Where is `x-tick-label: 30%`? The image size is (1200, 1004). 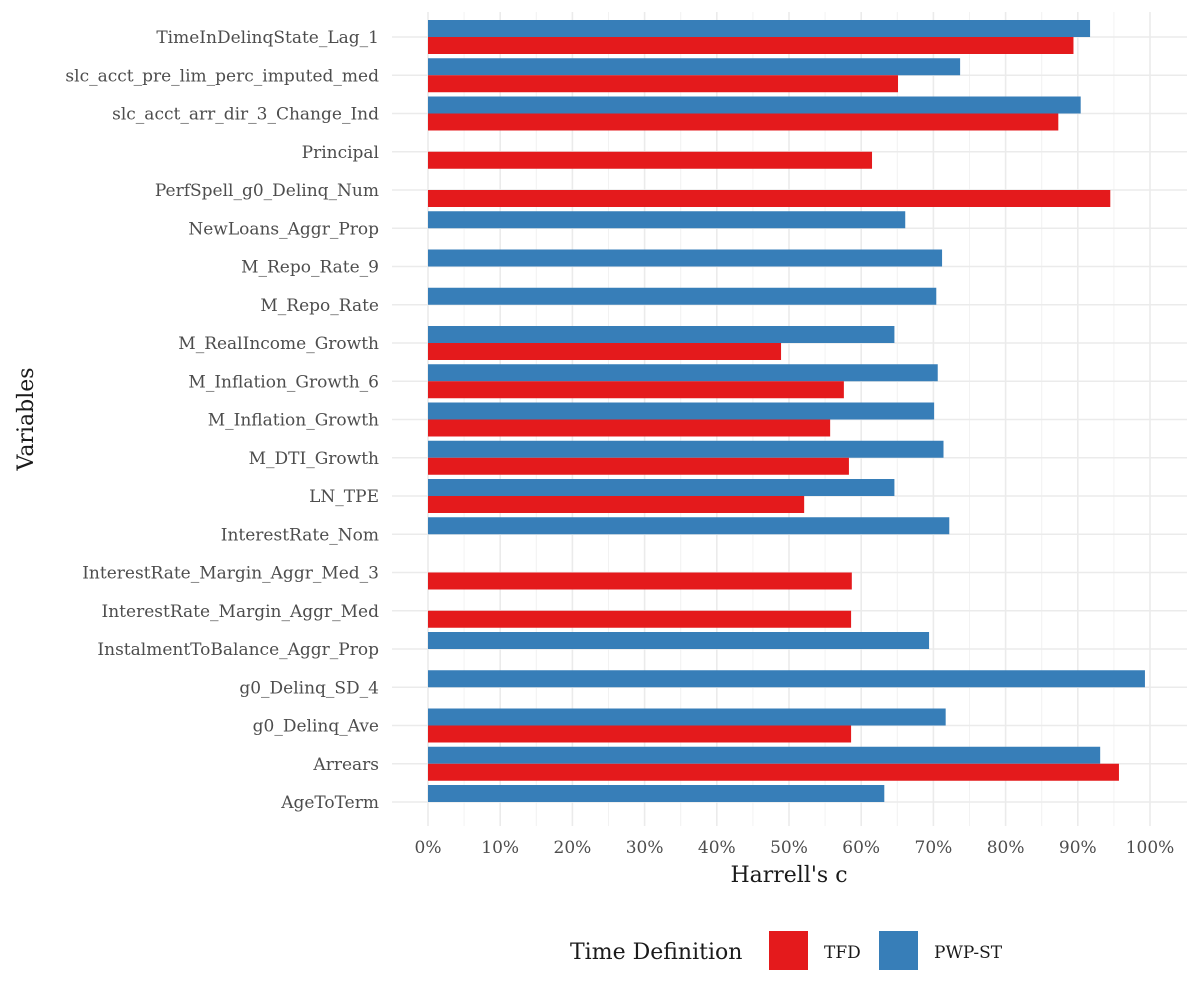 x-tick-label: 30% is located at coordinates (645, 848).